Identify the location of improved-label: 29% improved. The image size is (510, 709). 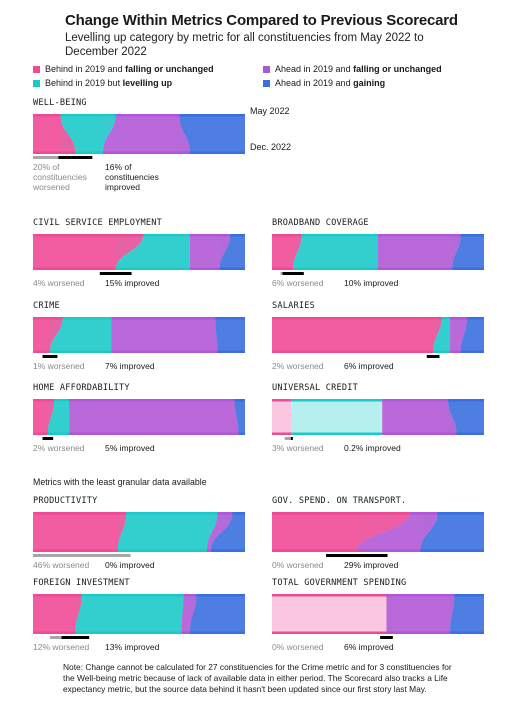
(371, 565).